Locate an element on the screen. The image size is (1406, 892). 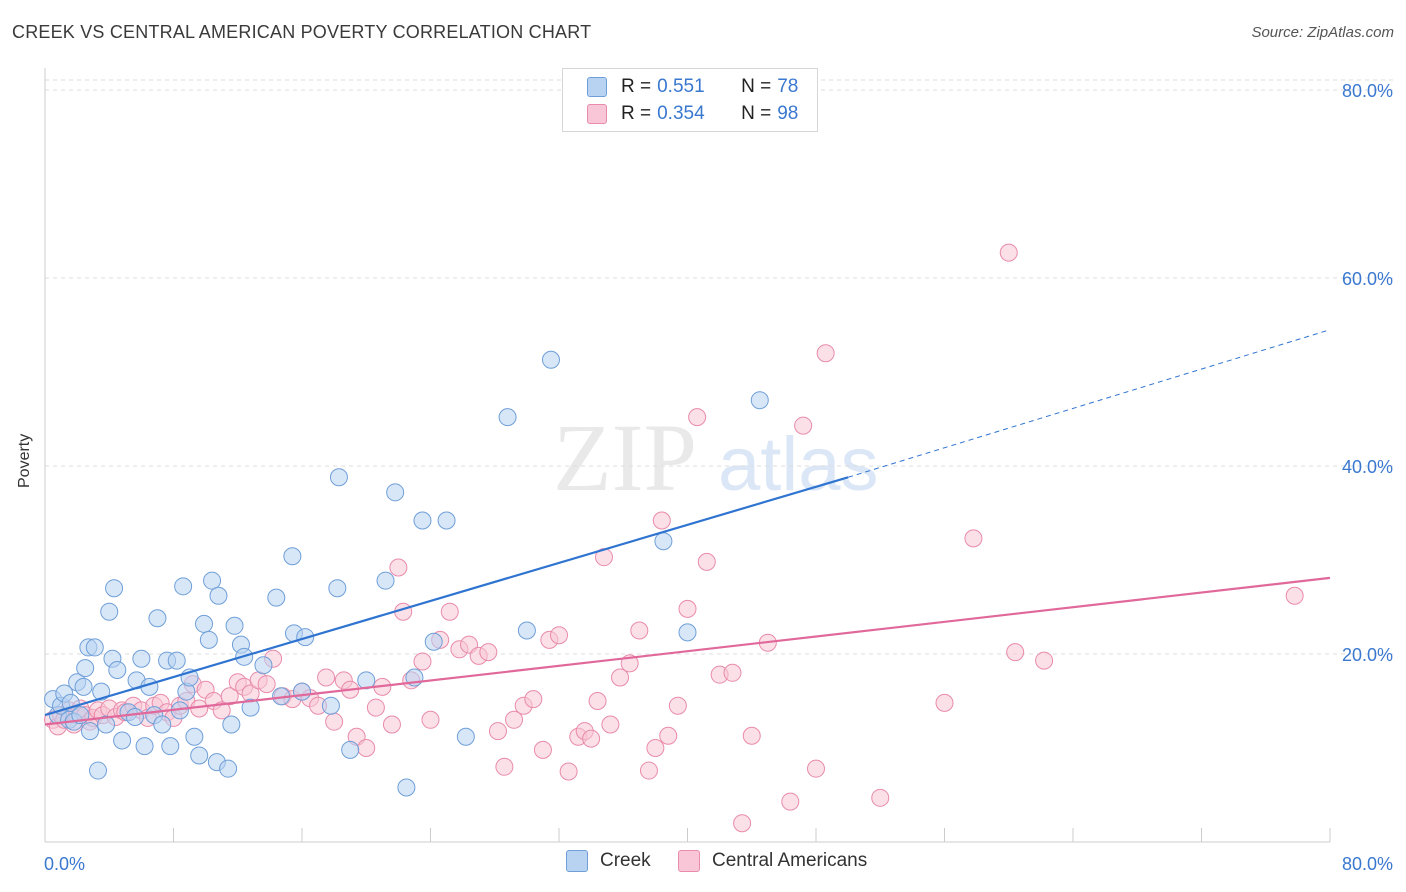
creek-swatch is located at coordinates (597, 87).